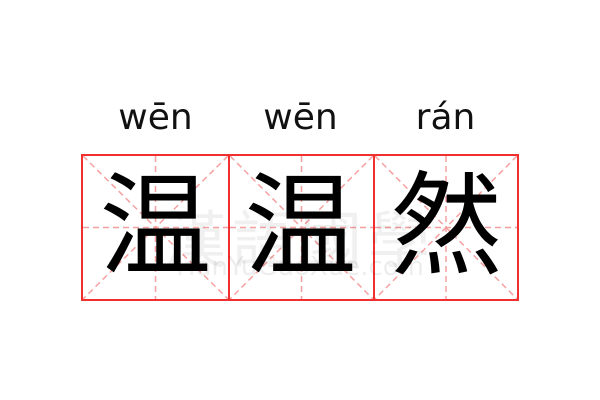  What do you see at coordinates (300, 117) in the screenshot?
I see `pinyin-2: wēn` at bounding box center [300, 117].